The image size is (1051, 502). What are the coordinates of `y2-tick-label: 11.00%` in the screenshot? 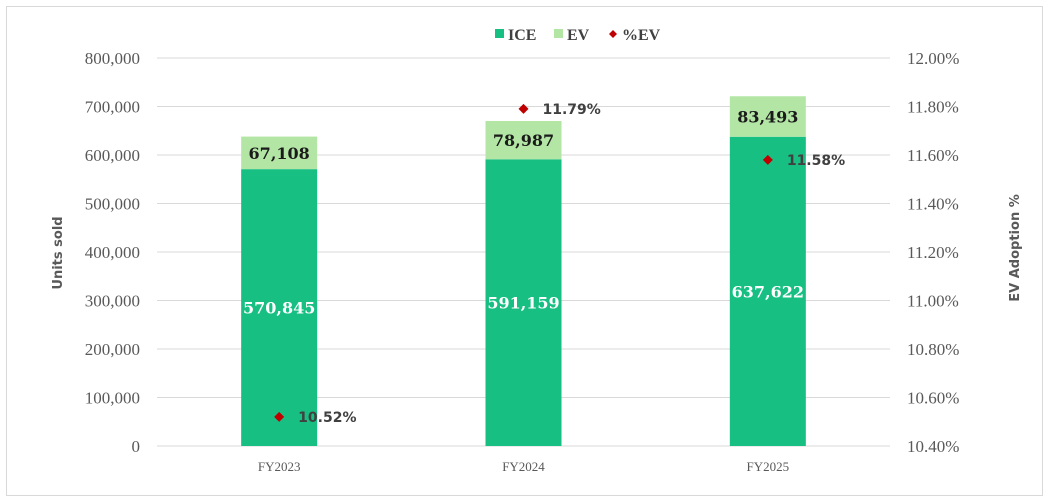 It's located at (933, 301).